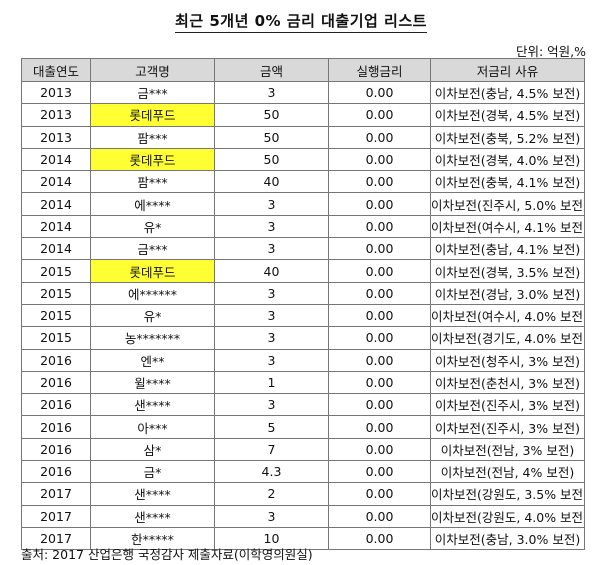  Describe the element at coordinates (152, 182) in the screenshot. I see `cell-customer: 팜***` at that location.